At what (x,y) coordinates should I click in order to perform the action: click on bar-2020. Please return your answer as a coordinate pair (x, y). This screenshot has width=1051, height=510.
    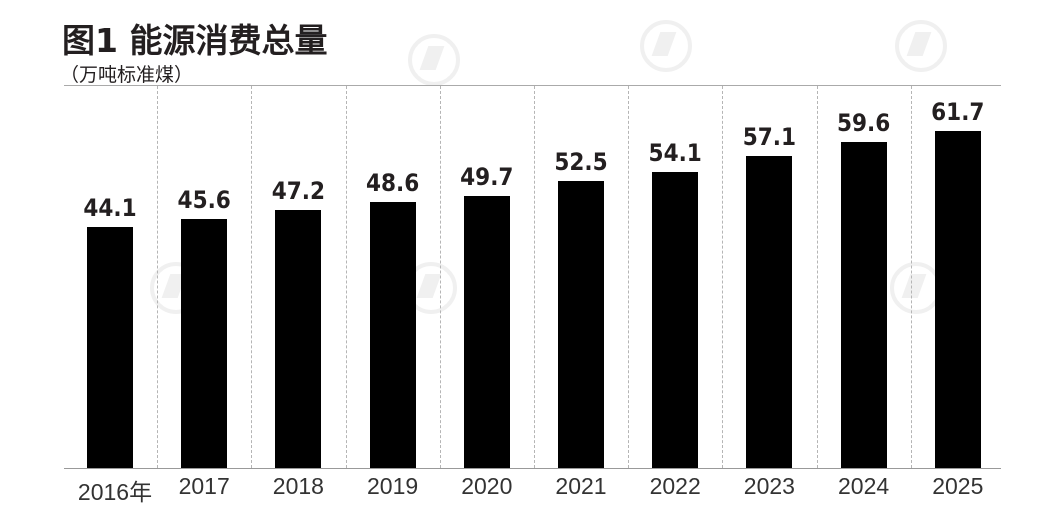
    Looking at the image, I should click on (486, 332).